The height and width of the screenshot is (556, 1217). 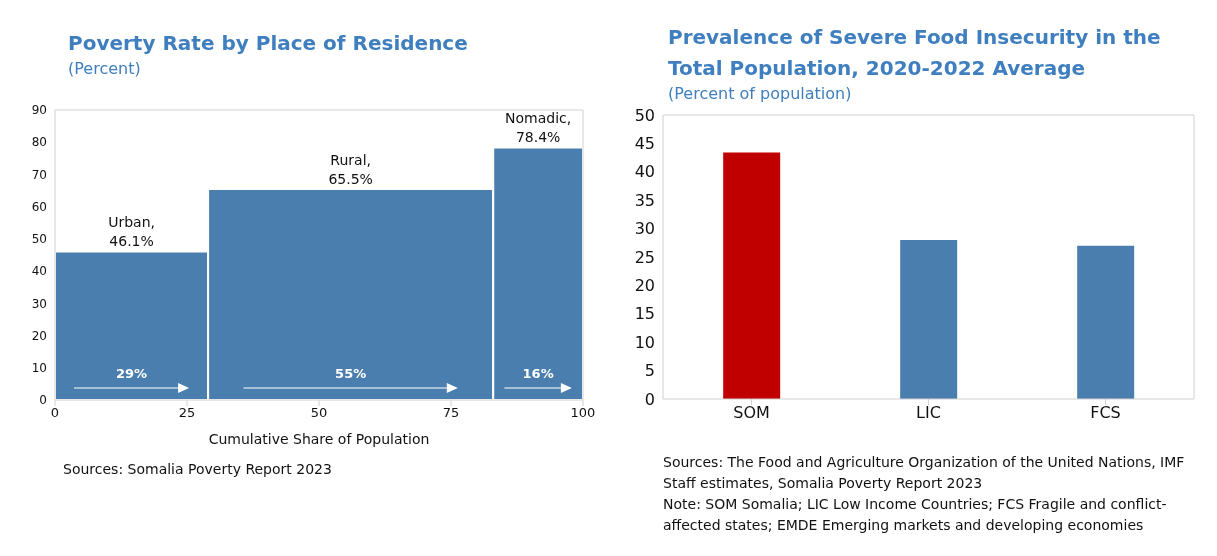 I want to click on x-tick-label: 0, so click(x=55, y=413).